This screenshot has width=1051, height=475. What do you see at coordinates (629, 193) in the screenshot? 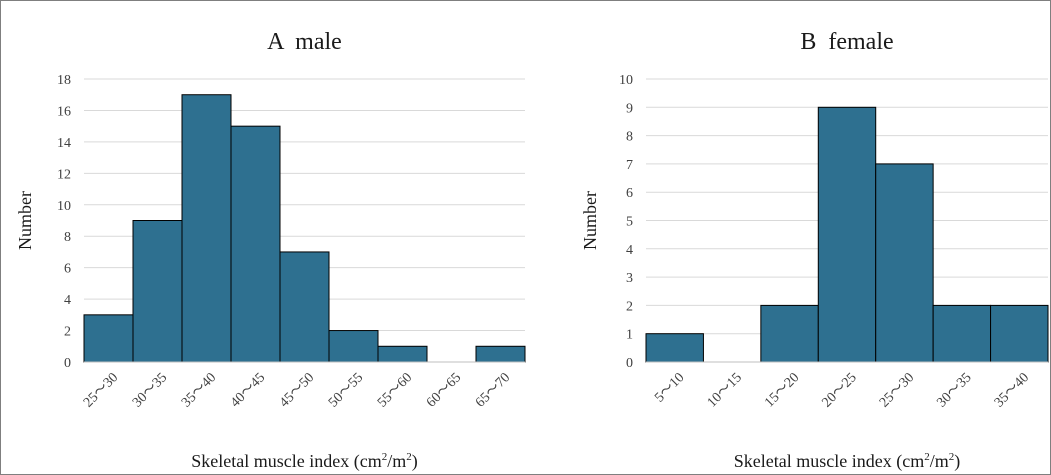
I see `female-y-tick-label: 6` at bounding box center [629, 193].